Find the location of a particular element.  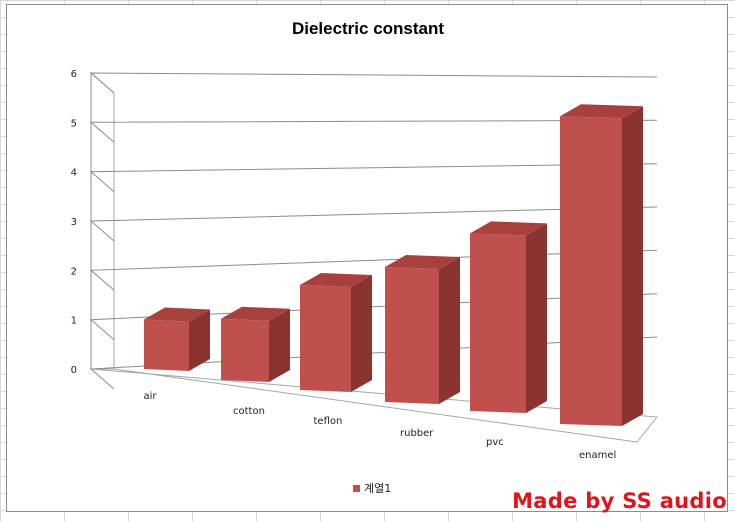

y-tick-label-6: 6 is located at coordinates (74, 74).